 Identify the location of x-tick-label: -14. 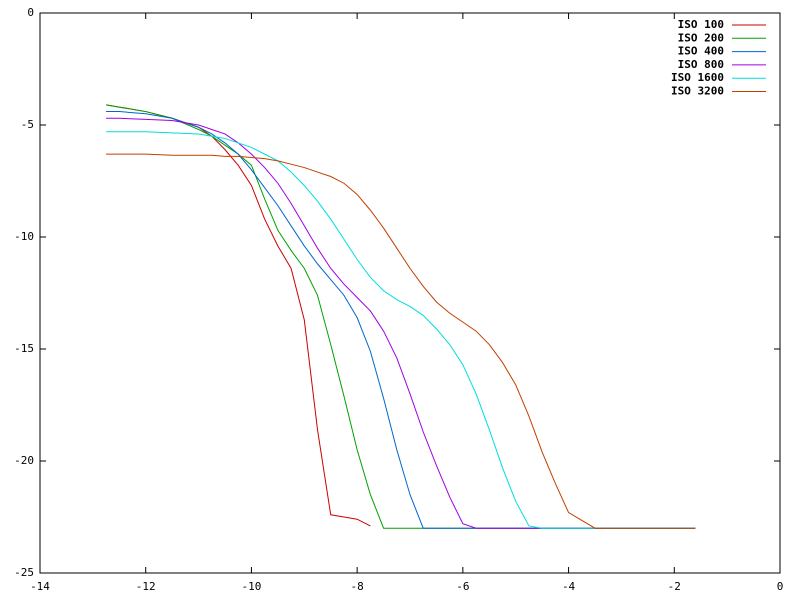
(40, 586).